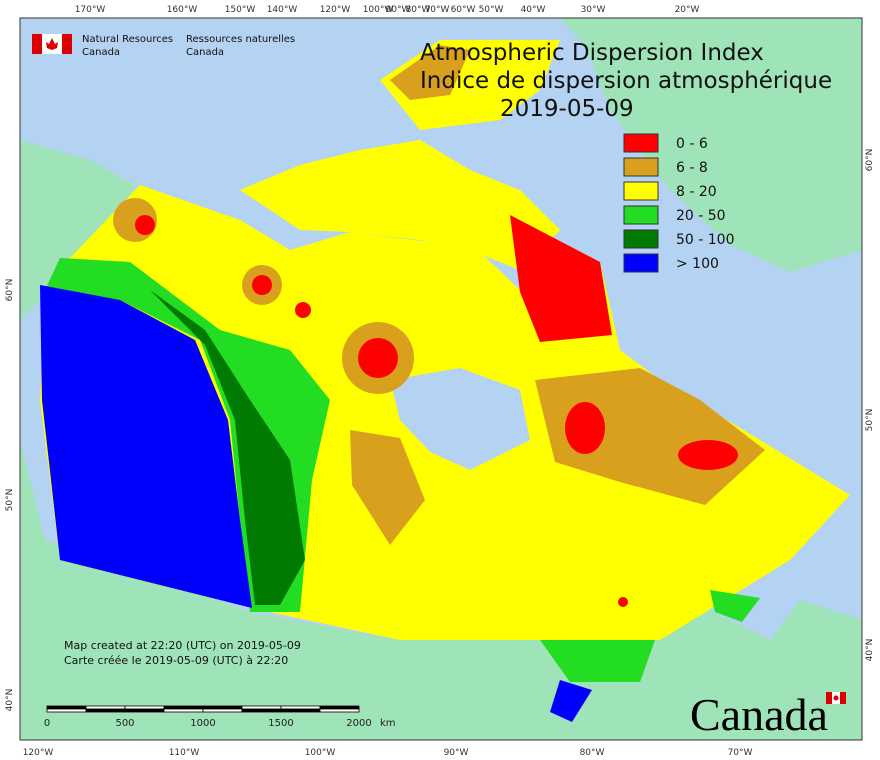 This screenshot has height=760, width=880. What do you see at coordinates (705, 240) in the screenshot?
I see `legend-label: 50 - 100` at bounding box center [705, 240].